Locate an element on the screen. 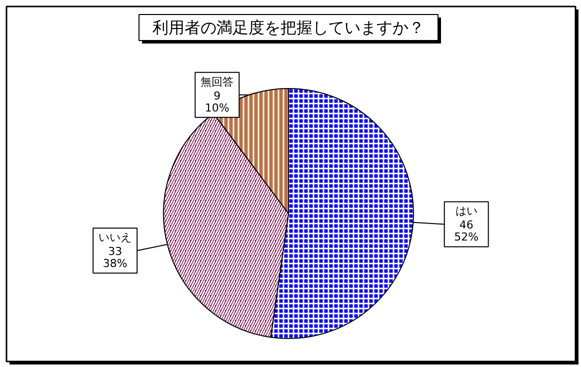  data-label: 46 52% is located at coordinates (466, 231).